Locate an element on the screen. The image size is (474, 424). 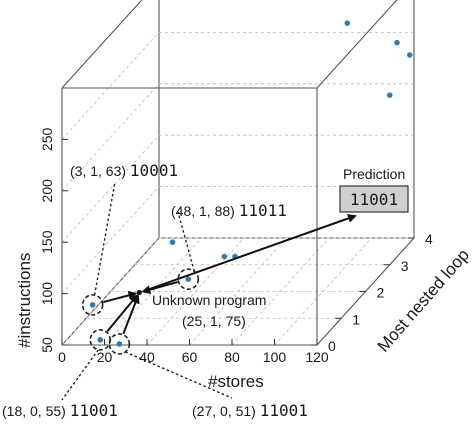
z-tick-label: 150 is located at coordinates (47, 242).